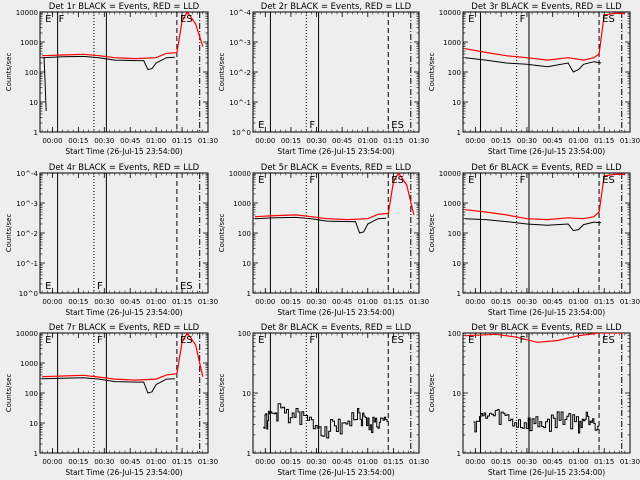 The image size is (640, 480). I want to click on y-tick-label: 10^-2, so click(240, 73).